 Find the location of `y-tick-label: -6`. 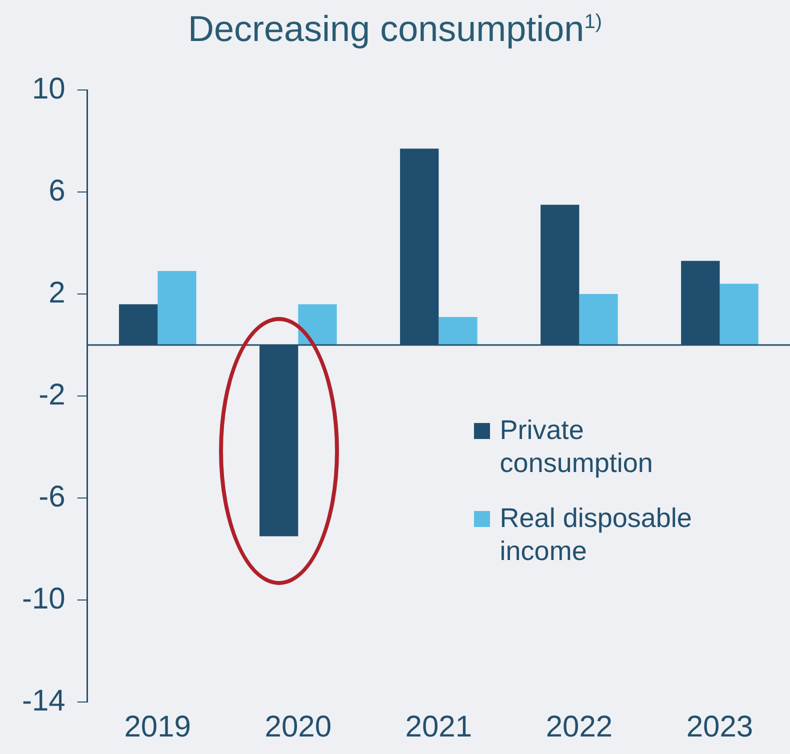

y-tick-label: -6 is located at coordinates (52, 497).